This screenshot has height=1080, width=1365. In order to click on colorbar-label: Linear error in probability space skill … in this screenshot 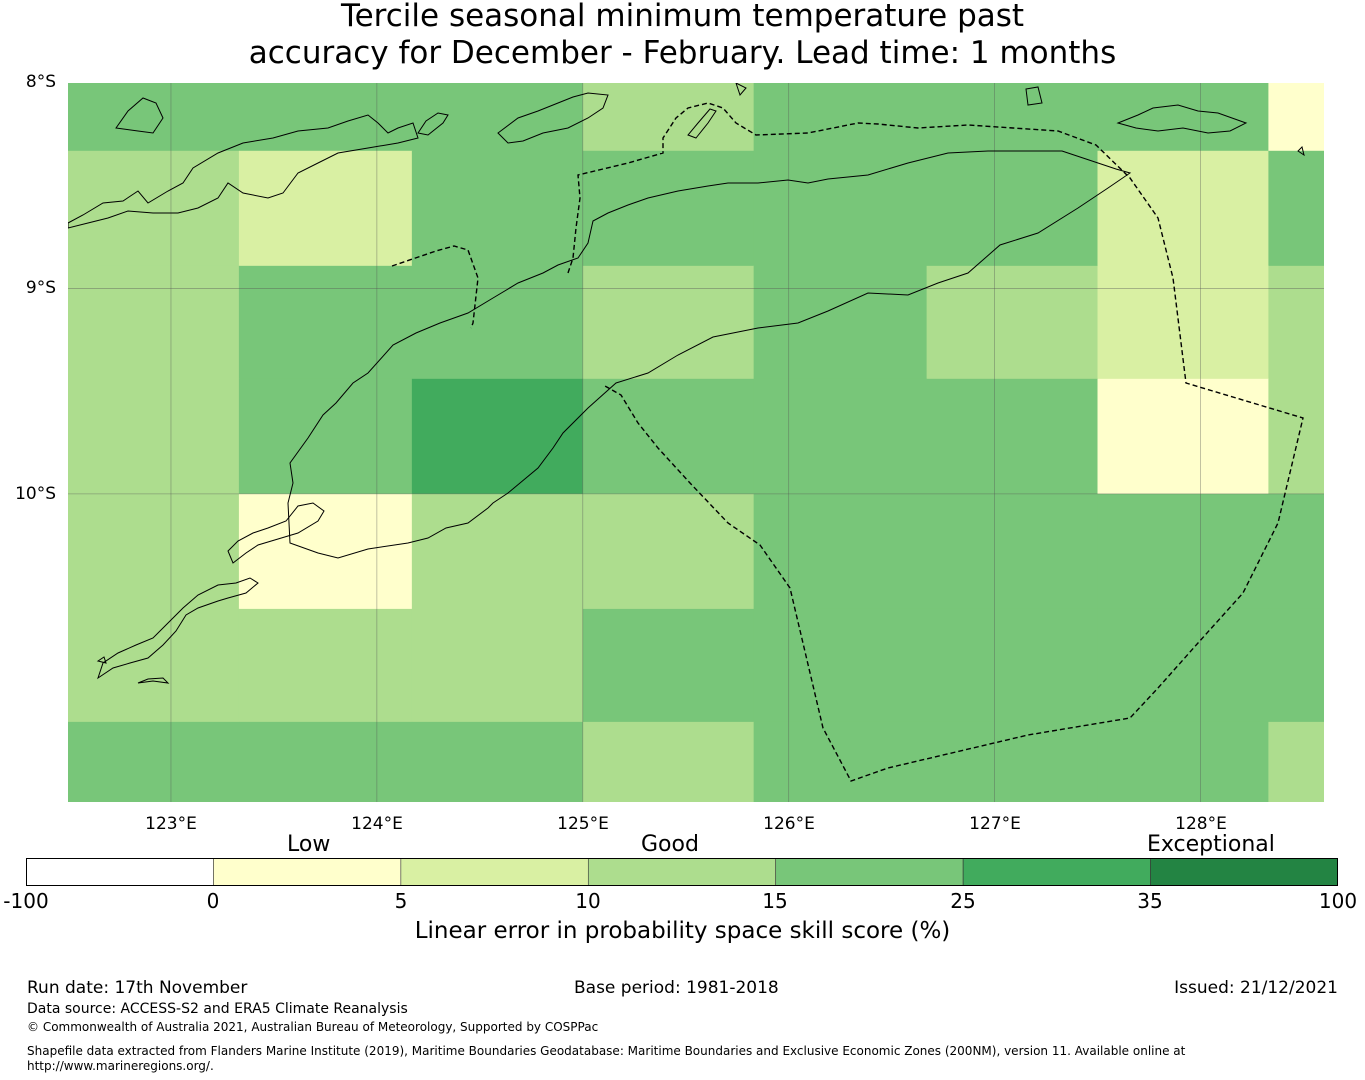, I will do `click(682, 931)`.